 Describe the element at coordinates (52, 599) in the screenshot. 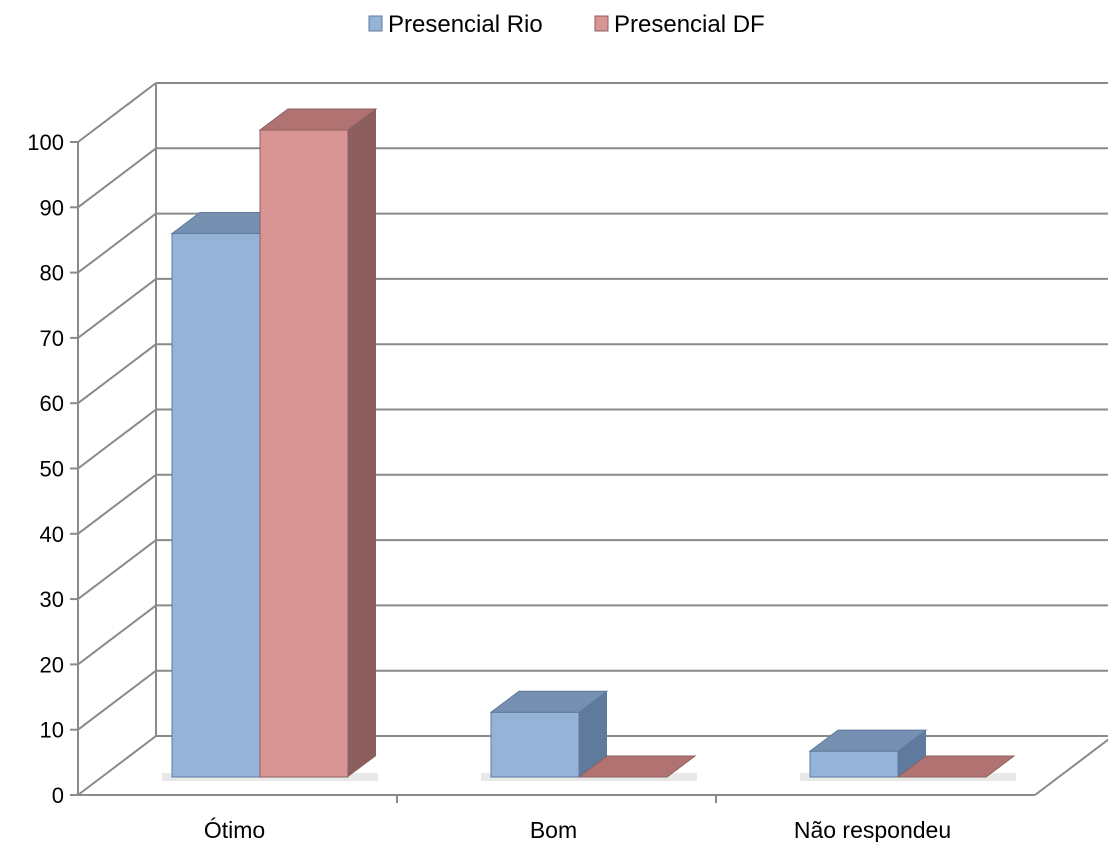

I see `y-tick-label: 30` at that location.